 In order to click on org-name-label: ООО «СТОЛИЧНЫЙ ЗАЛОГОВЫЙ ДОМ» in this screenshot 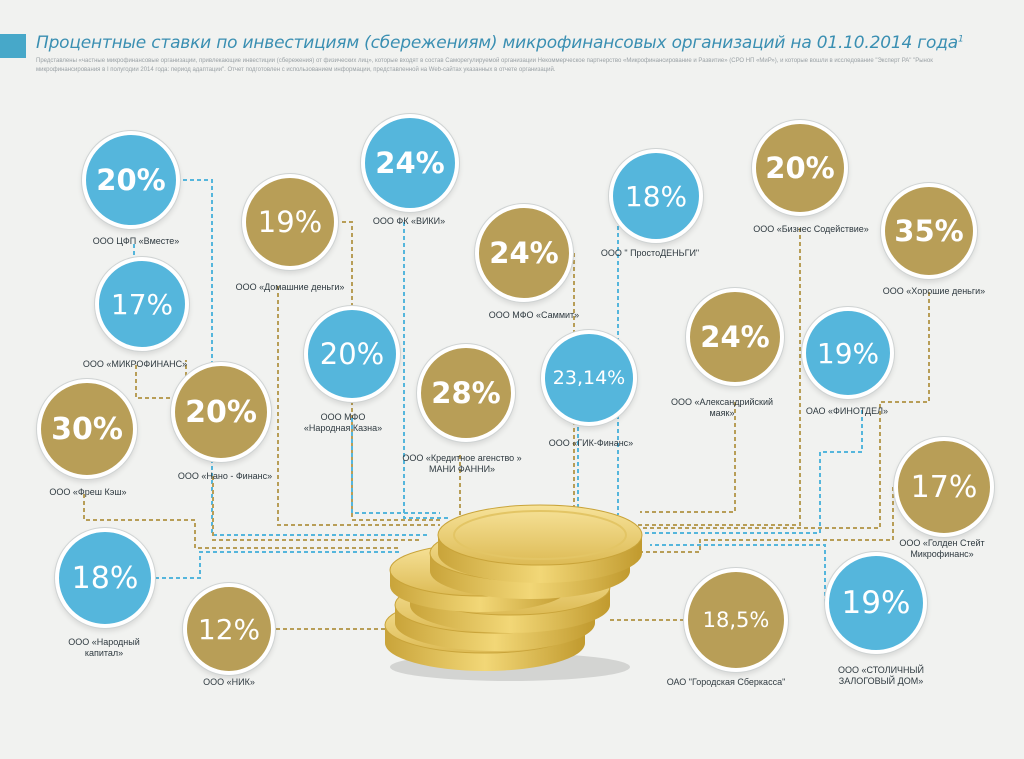, I will do `click(880, 675)`.